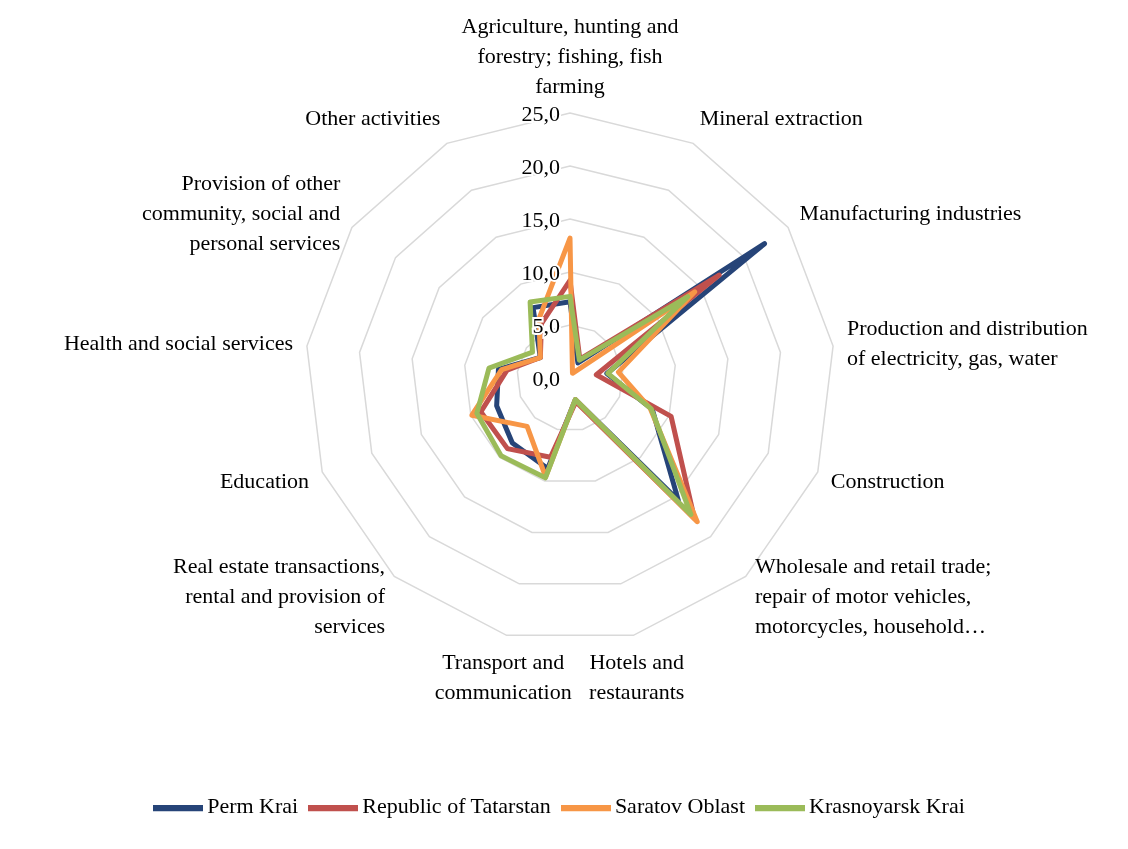 The image size is (1128, 849). I want to click on legend-label: Perm Krai, so click(253, 806).